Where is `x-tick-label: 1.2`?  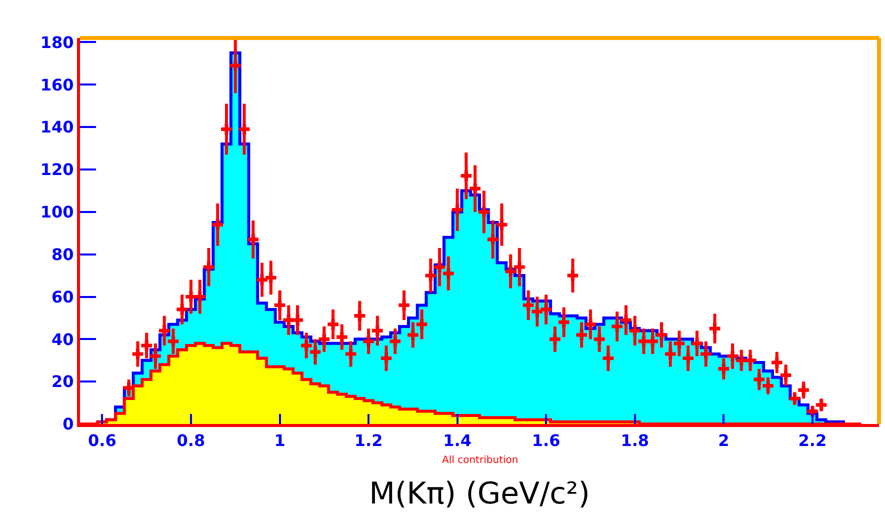 x-tick-label: 1.2 is located at coordinates (368, 440).